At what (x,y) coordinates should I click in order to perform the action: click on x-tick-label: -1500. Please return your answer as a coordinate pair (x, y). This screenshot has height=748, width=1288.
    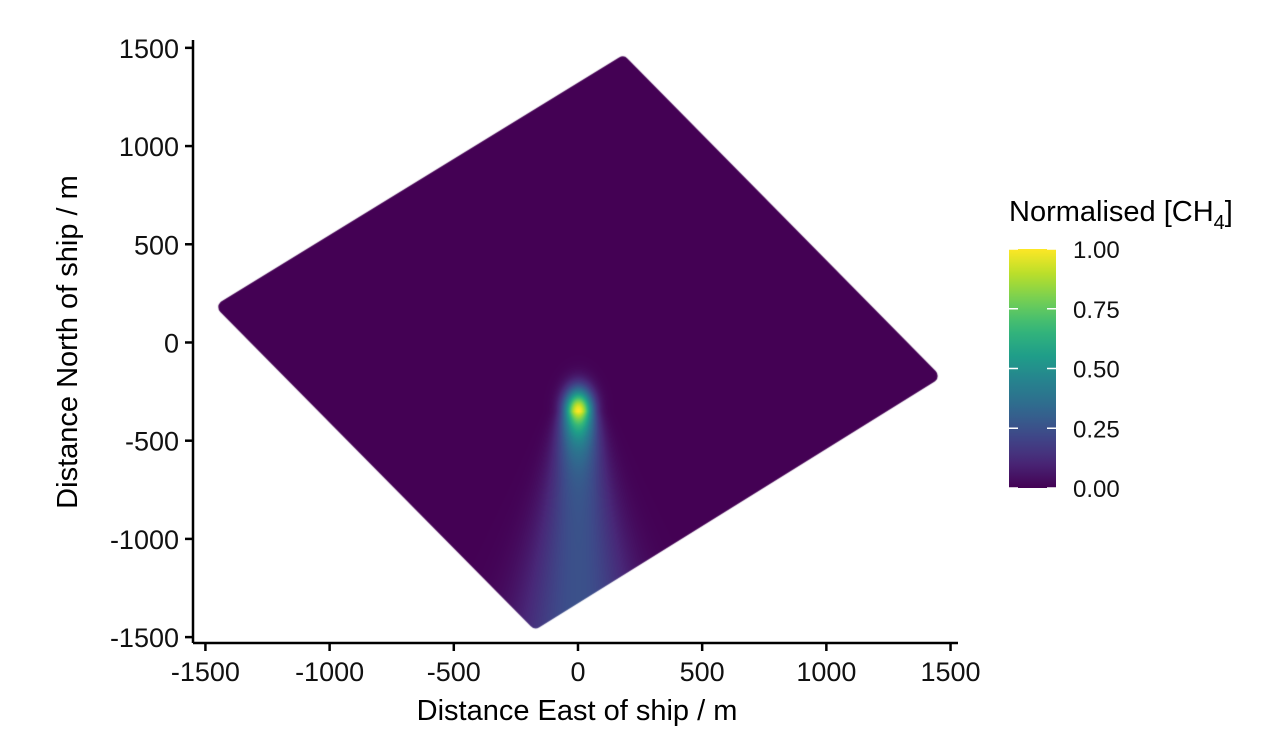
    Looking at the image, I should click on (205, 672).